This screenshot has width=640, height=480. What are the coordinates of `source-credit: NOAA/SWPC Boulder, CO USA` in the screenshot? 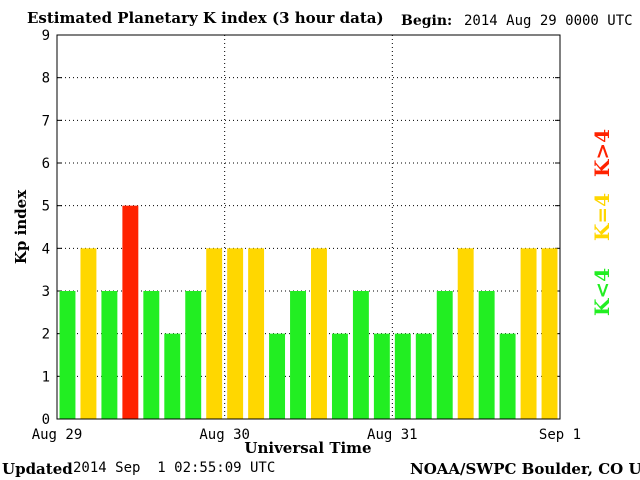 It's located at (525, 469).